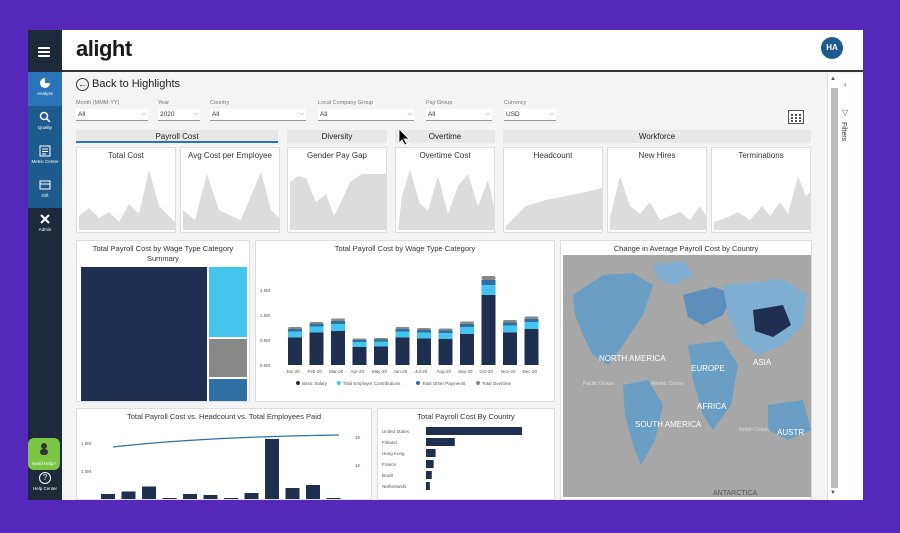  Describe the element at coordinates (337, 190) in the screenshot. I see `kpi-gender-pay-gap: Gender Pay Gap` at that location.